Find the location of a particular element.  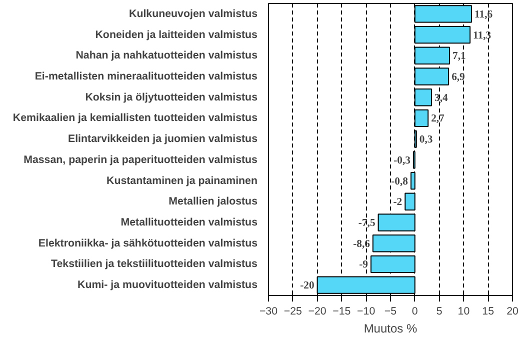

data-label: -9 is located at coordinates (363, 265).